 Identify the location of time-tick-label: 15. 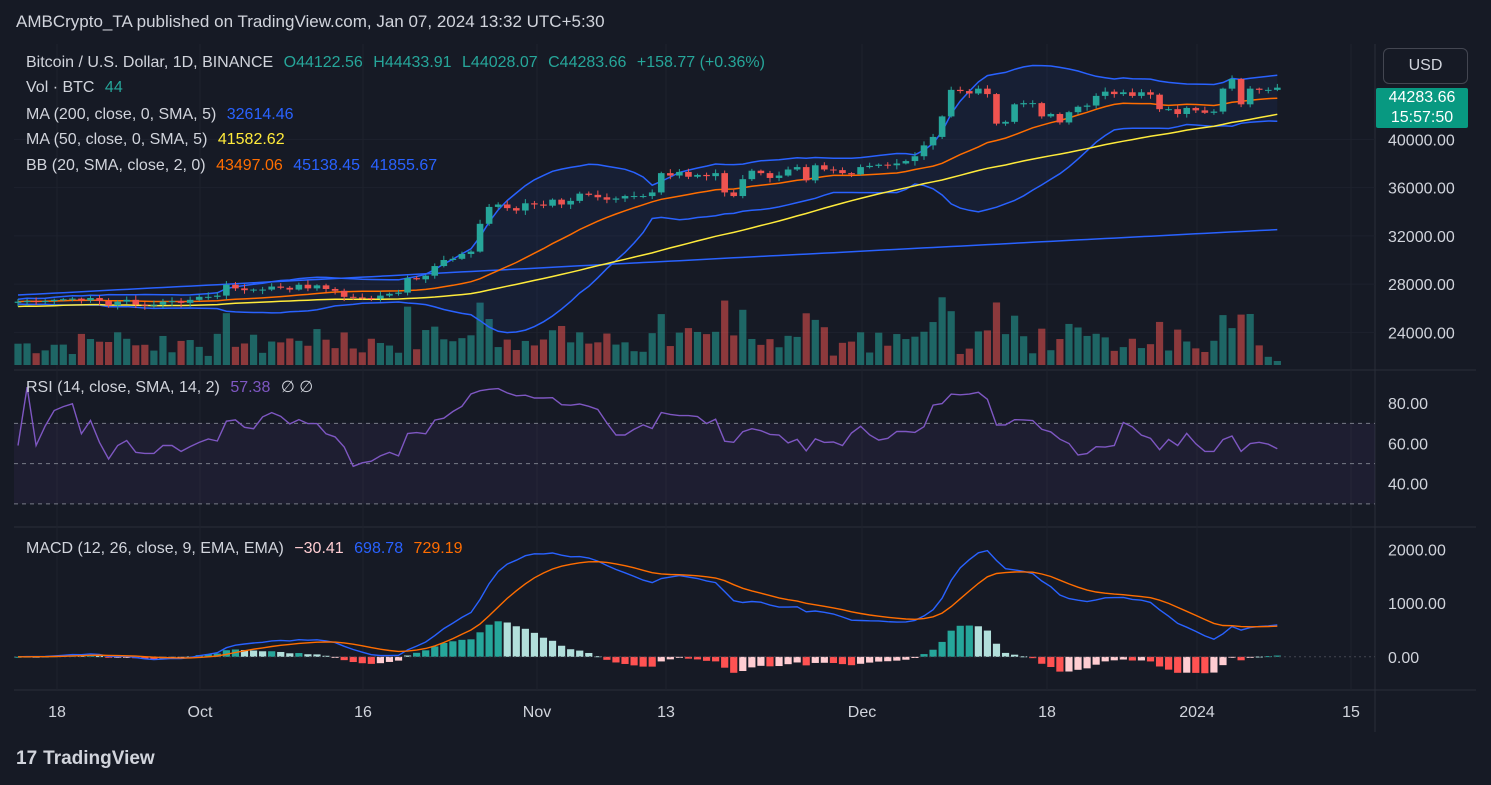
(1351, 712).